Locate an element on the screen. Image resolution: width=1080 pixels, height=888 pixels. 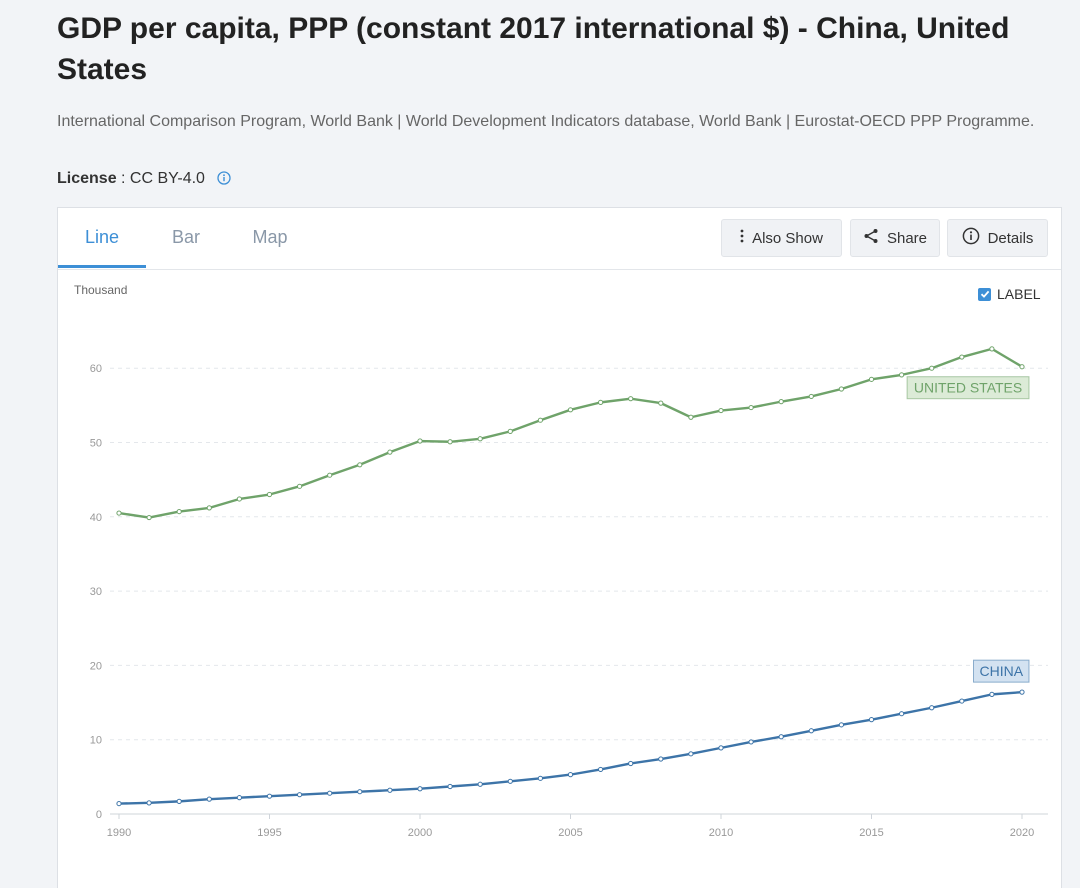
share-label: Share is located at coordinates (907, 238).